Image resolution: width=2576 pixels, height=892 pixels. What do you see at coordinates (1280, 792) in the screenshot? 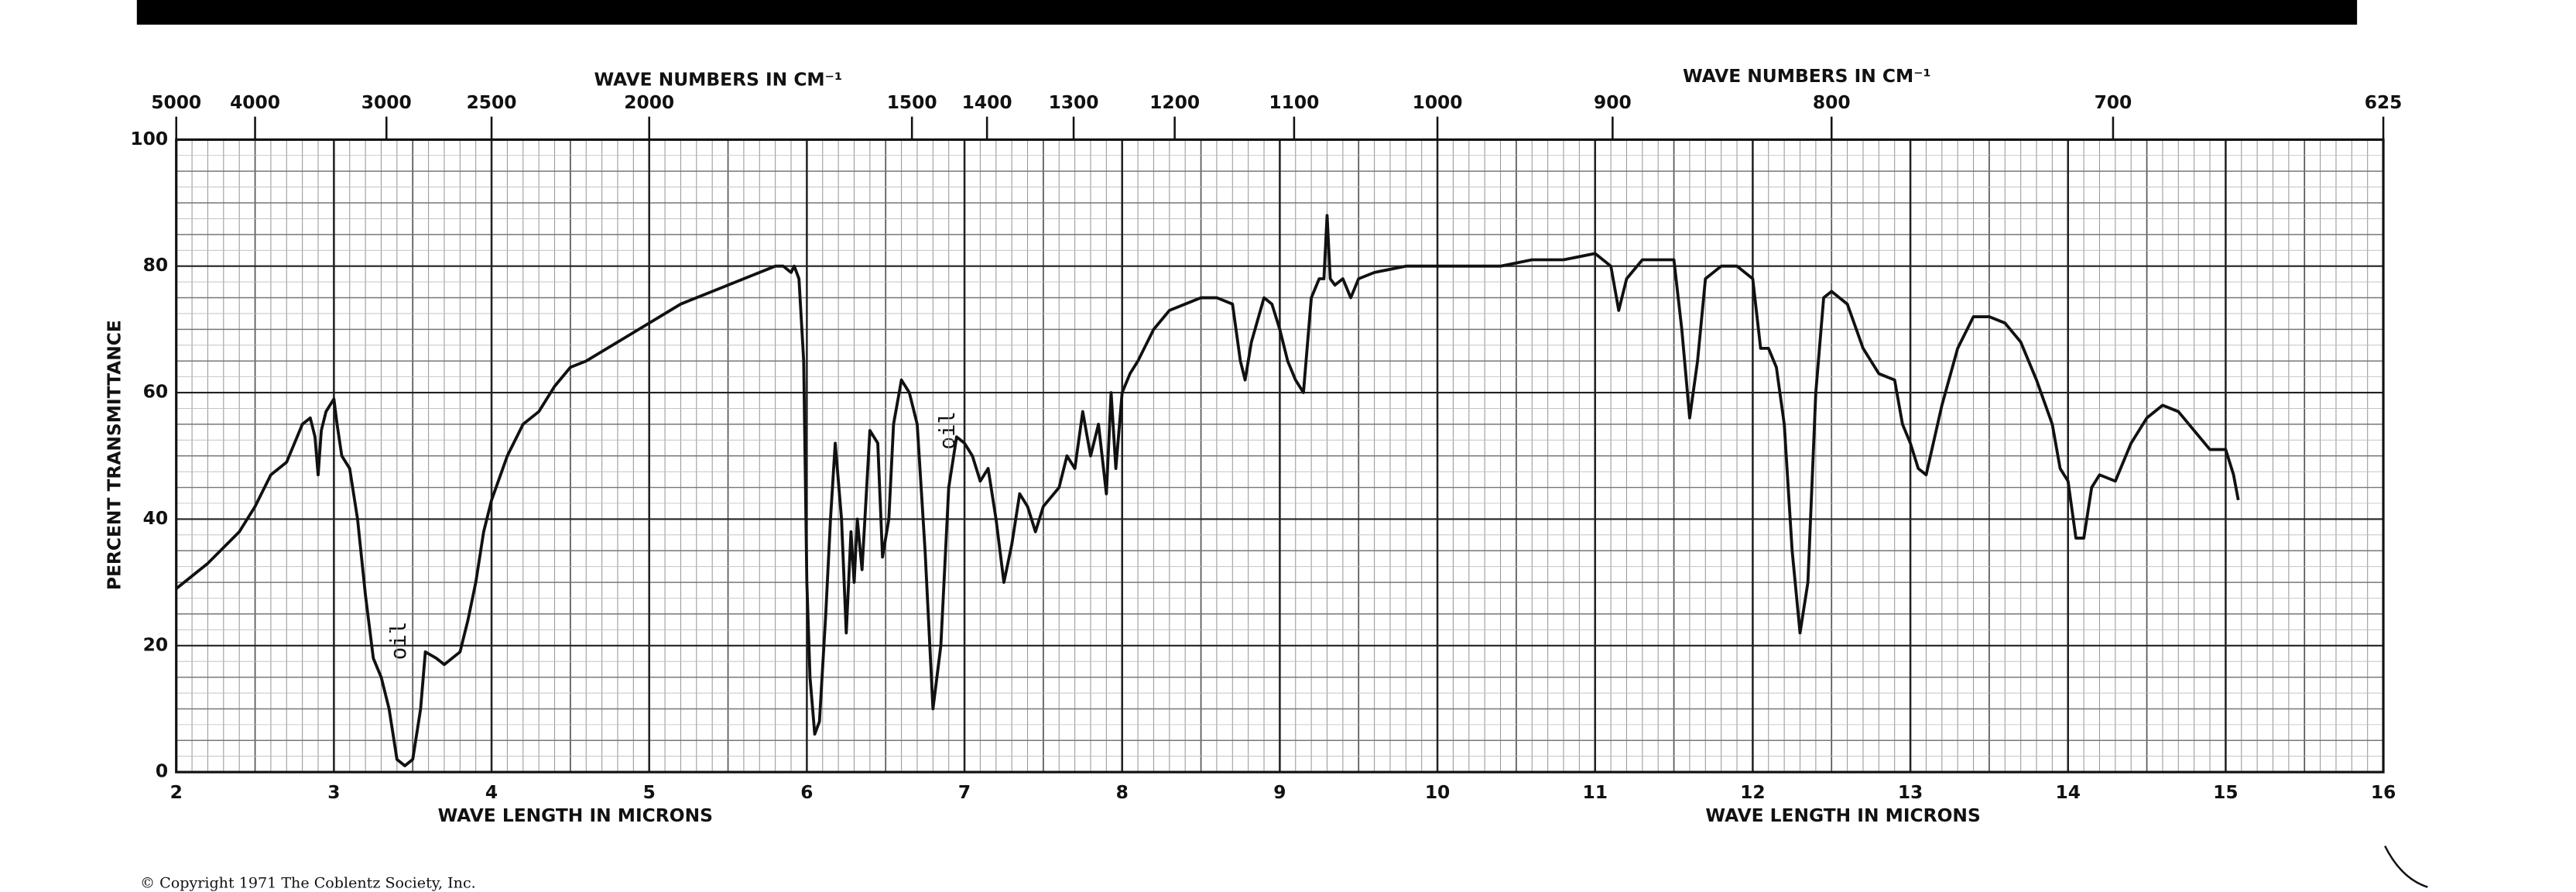
I see `x-tick-label: 9` at bounding box center [1280, 792].